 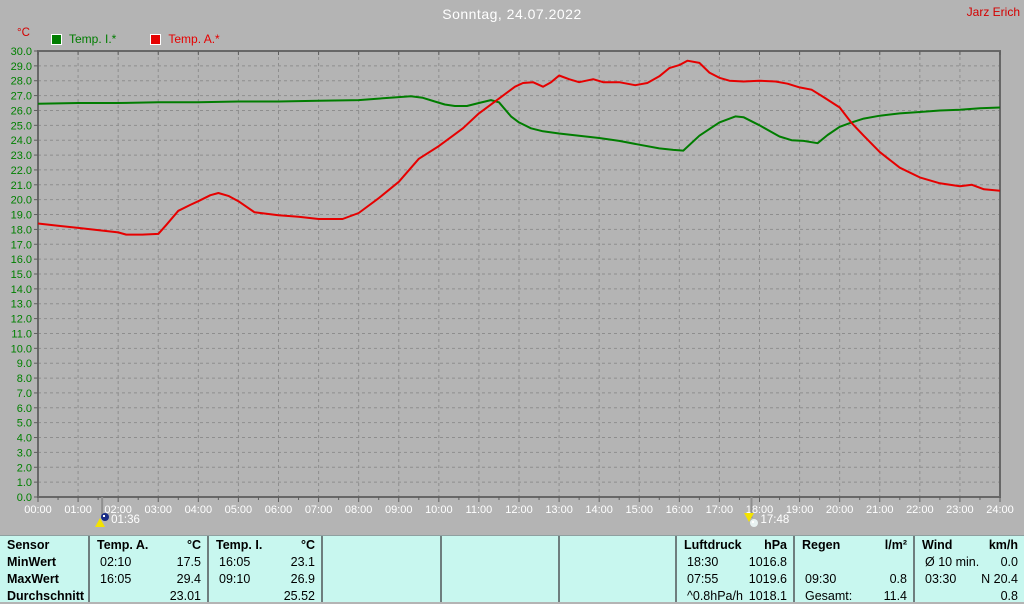 I want to click on table-column-regen: Regen l/m² 09:30 0.8 Gesamt: 11.4, so click(x=853, y=569).